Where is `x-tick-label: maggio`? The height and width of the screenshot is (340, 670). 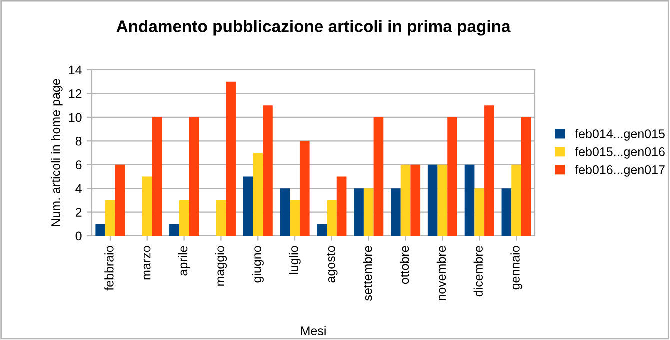 x-tick-label: maggio is located at coordinates (221, 266).